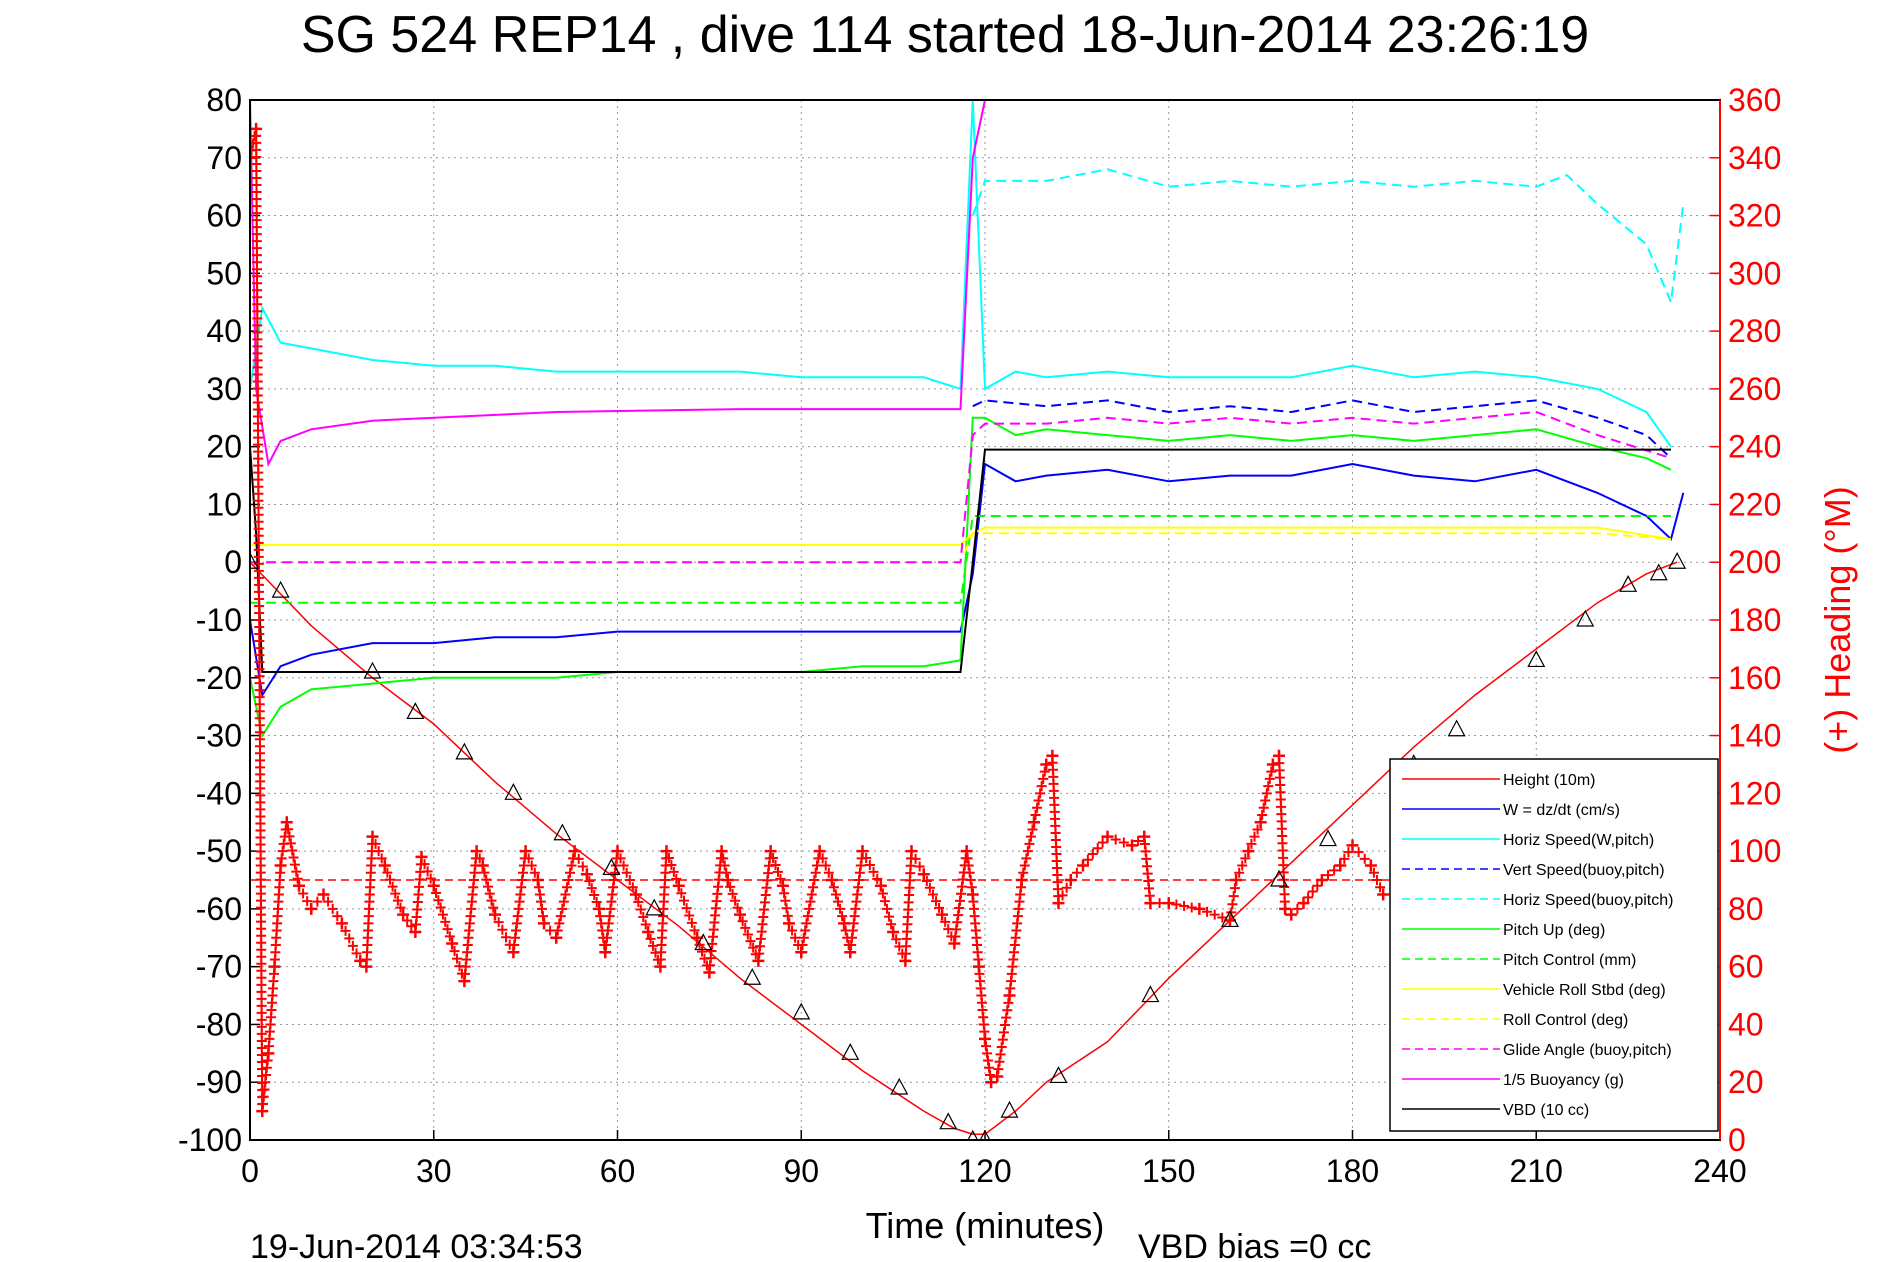 This screenshot has width=1891, height=1262. I want to click on x-axis-label: Time (minutes), so click(985, 1225).